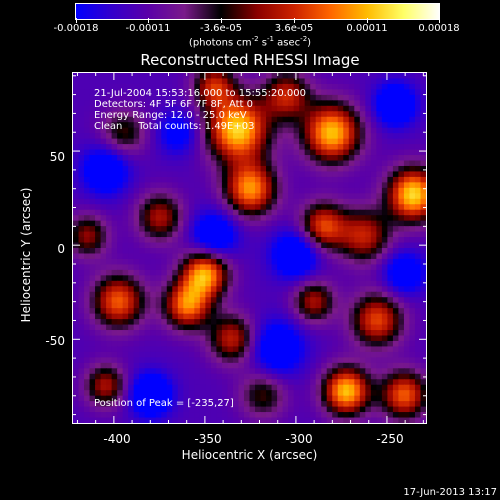 The image size is (500, 500). I want to click on y-tick-label: 50, so click(57, 157).